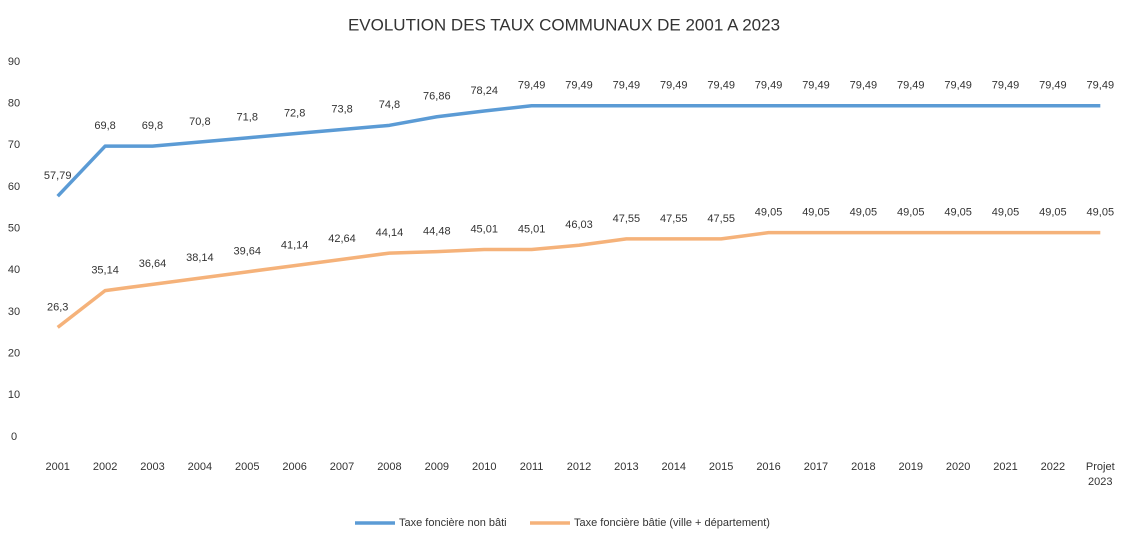 The image size is (1128, 539). What do you see at coordinates (341, 109) in the screenshot?
I see `data-label: 73,8` at bounding box center [341, 109].